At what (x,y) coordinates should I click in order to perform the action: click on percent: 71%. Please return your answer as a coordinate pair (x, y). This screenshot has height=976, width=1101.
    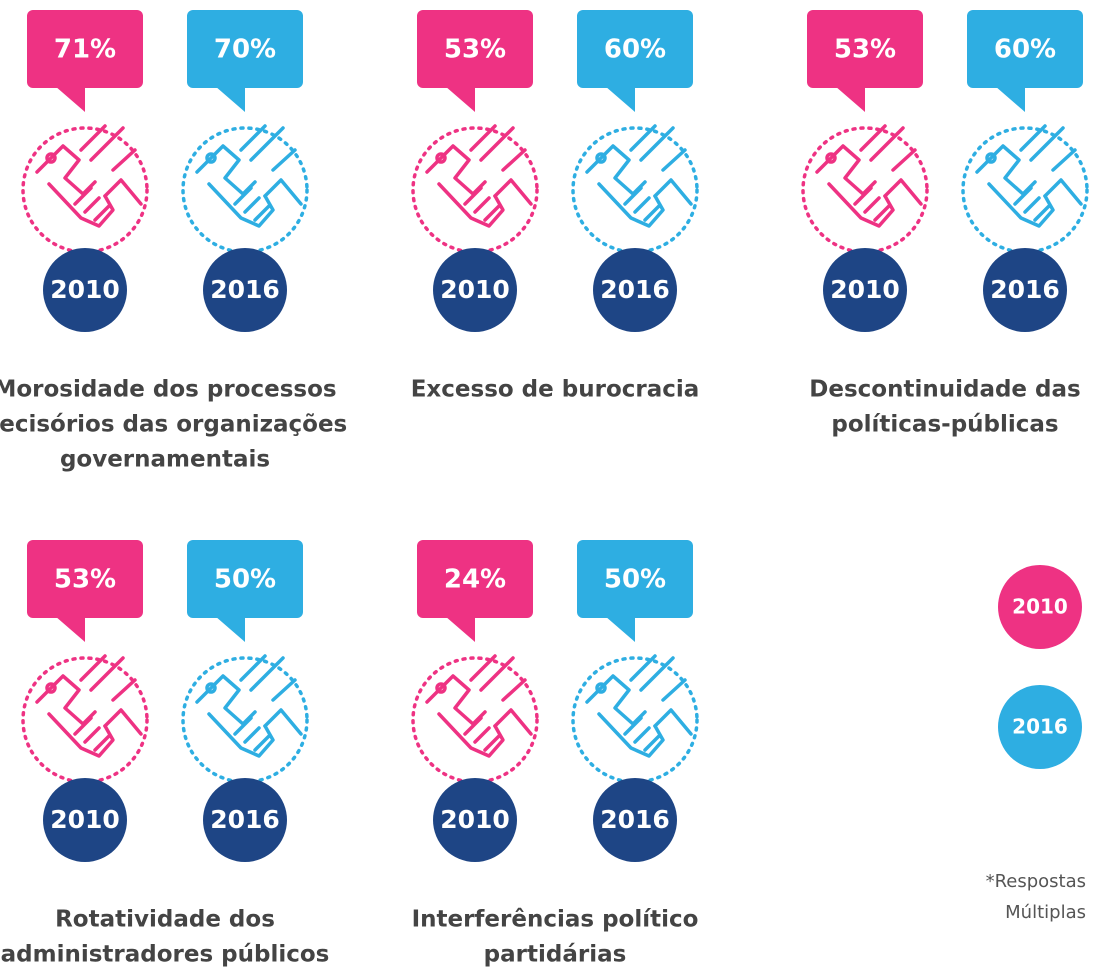
    Looking at the image, I should click on (85, 50).